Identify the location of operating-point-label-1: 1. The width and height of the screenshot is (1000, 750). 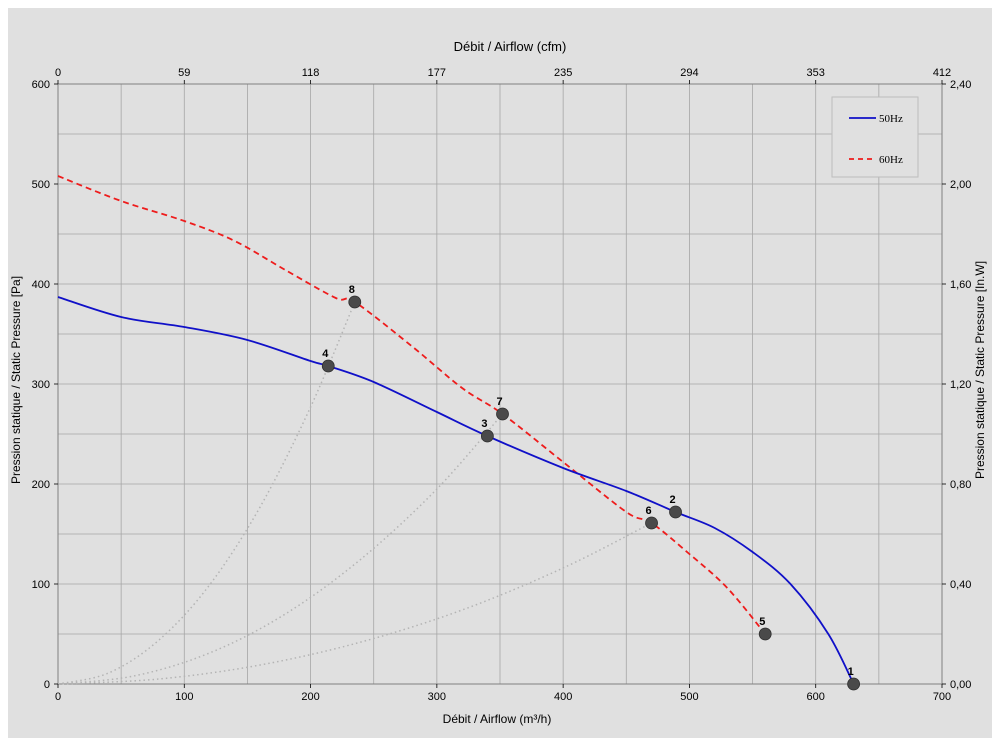
(851, 672).